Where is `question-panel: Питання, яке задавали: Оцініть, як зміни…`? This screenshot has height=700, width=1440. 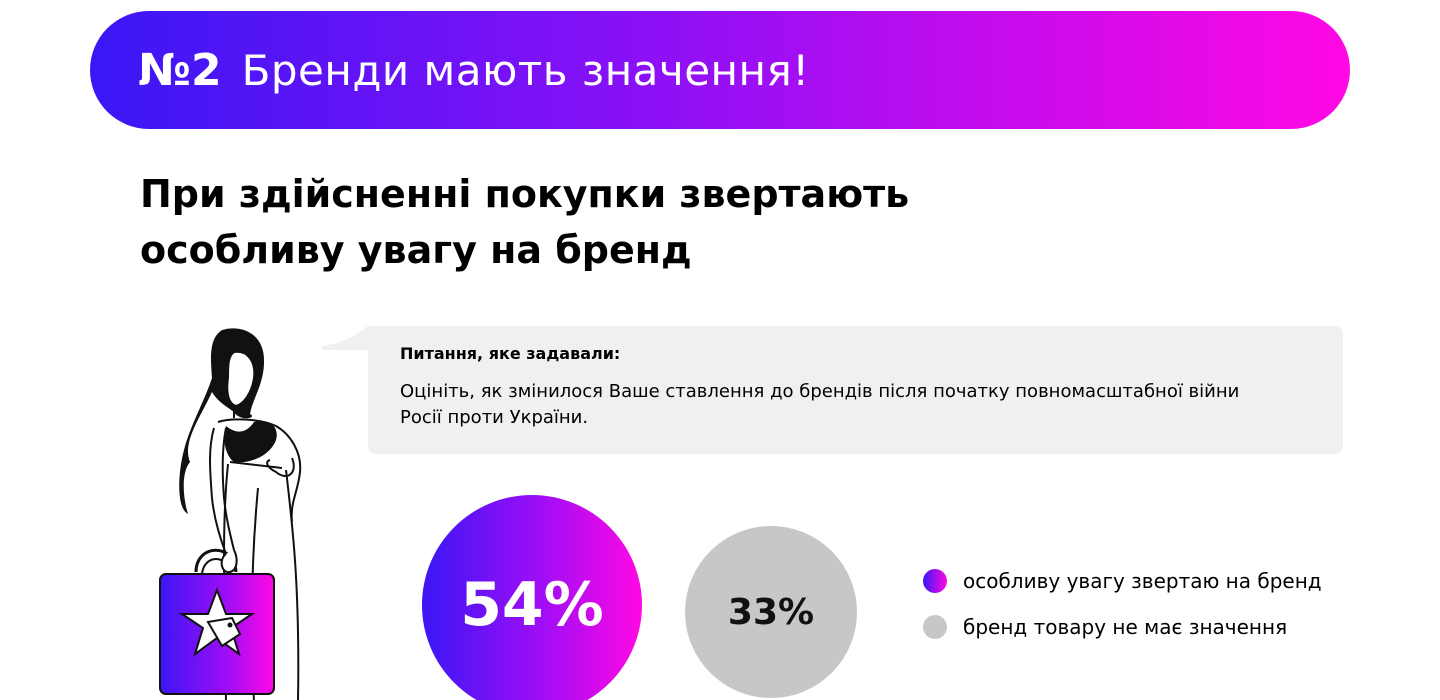
question-panel: Питання, яке задавали: Оцініть, як зміни… is located at coordinates (855, 390).